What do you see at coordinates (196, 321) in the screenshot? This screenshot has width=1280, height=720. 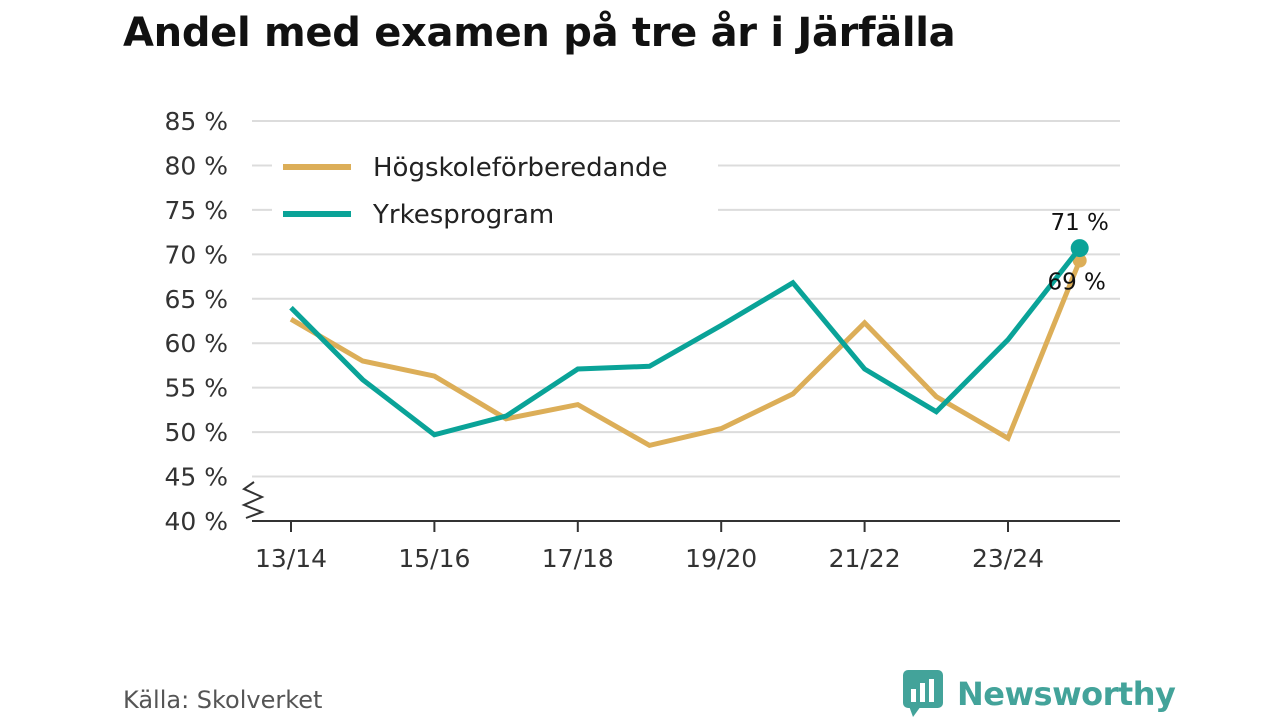 I see `y-axis-ticks: 40 % 45 % 50 % 55 % 60 % 65 % 70 % 75 % 80 % 85 %` at bounding box center [196, 321].